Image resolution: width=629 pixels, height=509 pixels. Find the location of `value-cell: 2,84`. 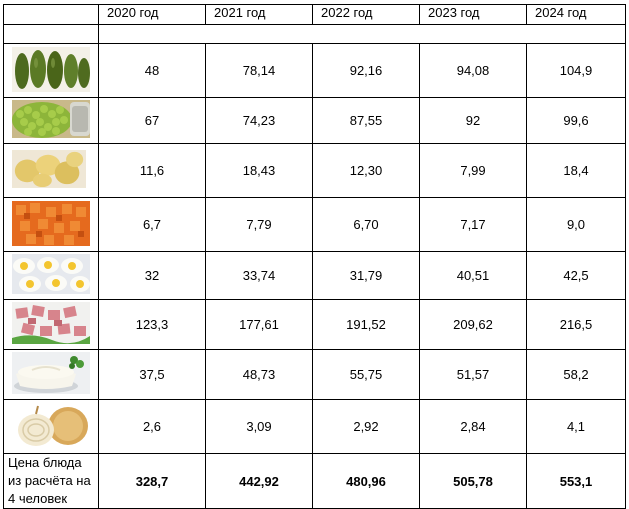

value-cell: 2,84 is located at coordinates (473, 426).